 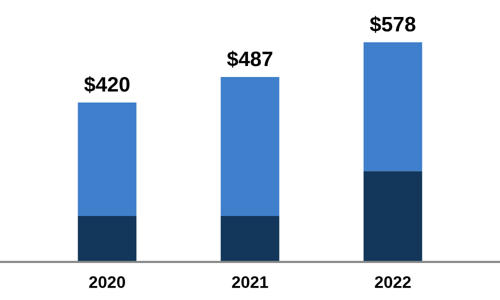 What do you see at coordinates (392, 282) in the screenshot?
I see `x-tick-label: 2022` at bounding box center [392, 282].